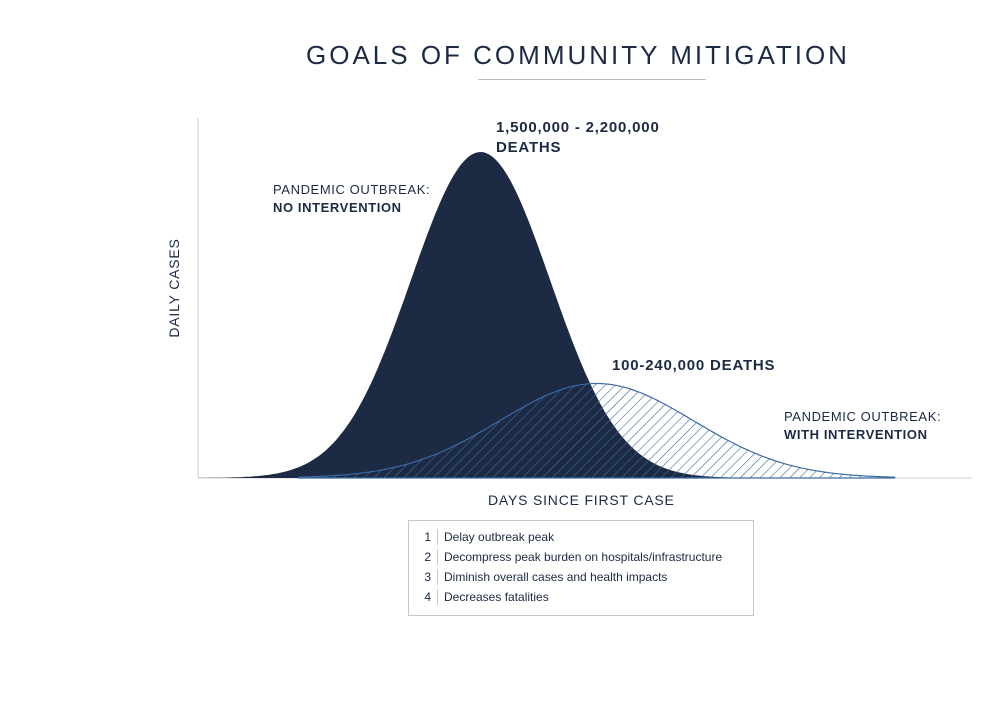 This screenshot has width=1000, height=706. What do you see at coordinates (581, 500) in the screenshot?
I see `x-axis-label: DAYS SINCE FIRST CASE` at bounding box center [581, 500].